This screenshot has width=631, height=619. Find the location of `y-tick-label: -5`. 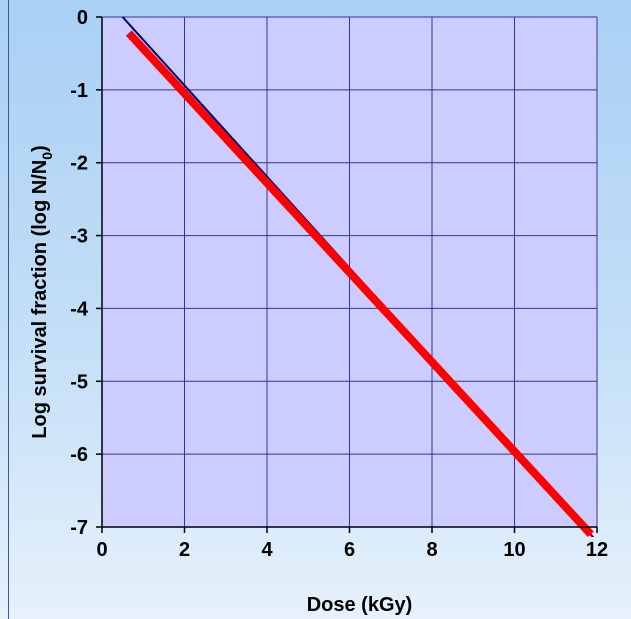

y-tick-label: -5 is located at coordinates (79, 382).